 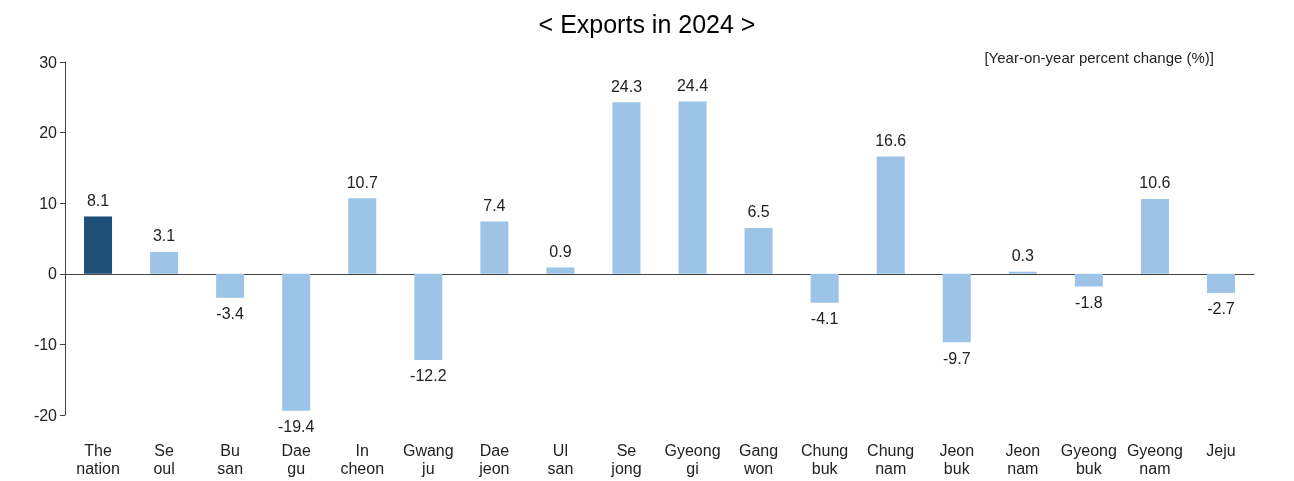 I want to click on data-label: 3.1, so click(x=164, y=236).